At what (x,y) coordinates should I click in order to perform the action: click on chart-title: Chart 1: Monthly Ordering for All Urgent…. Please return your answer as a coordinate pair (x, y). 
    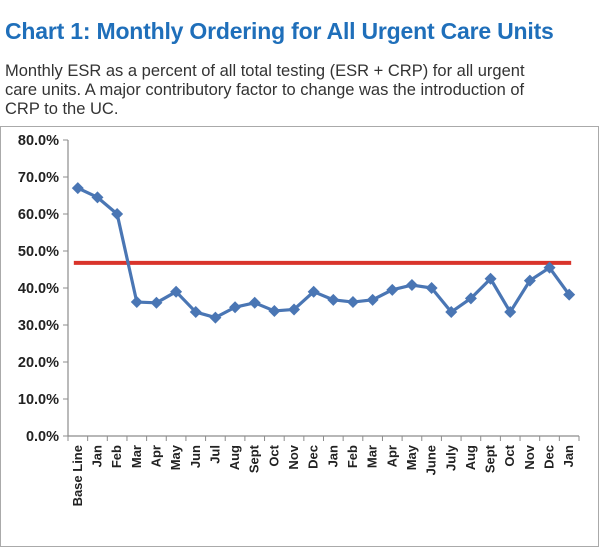
    Looking at the image, I should click on (279, 31).